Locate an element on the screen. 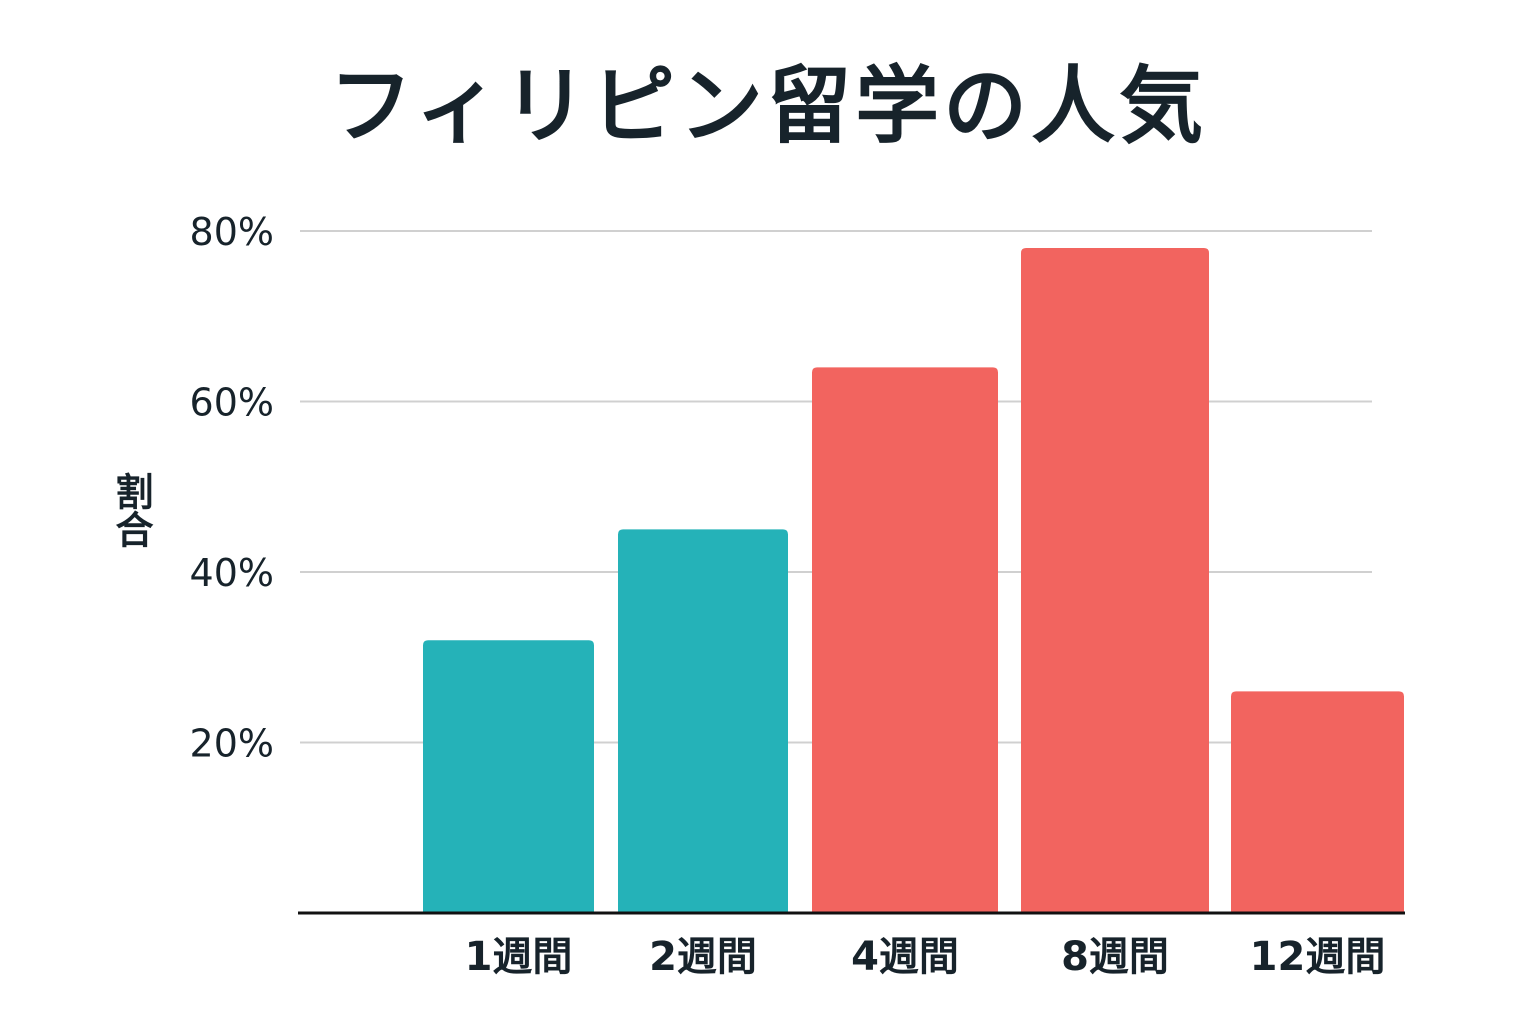 The height and width of the screenshot is (1024, 1536). x-tick-labels: 1週間 2週間 4週間 8週間 12週間 is located at coordinates (925, 957).